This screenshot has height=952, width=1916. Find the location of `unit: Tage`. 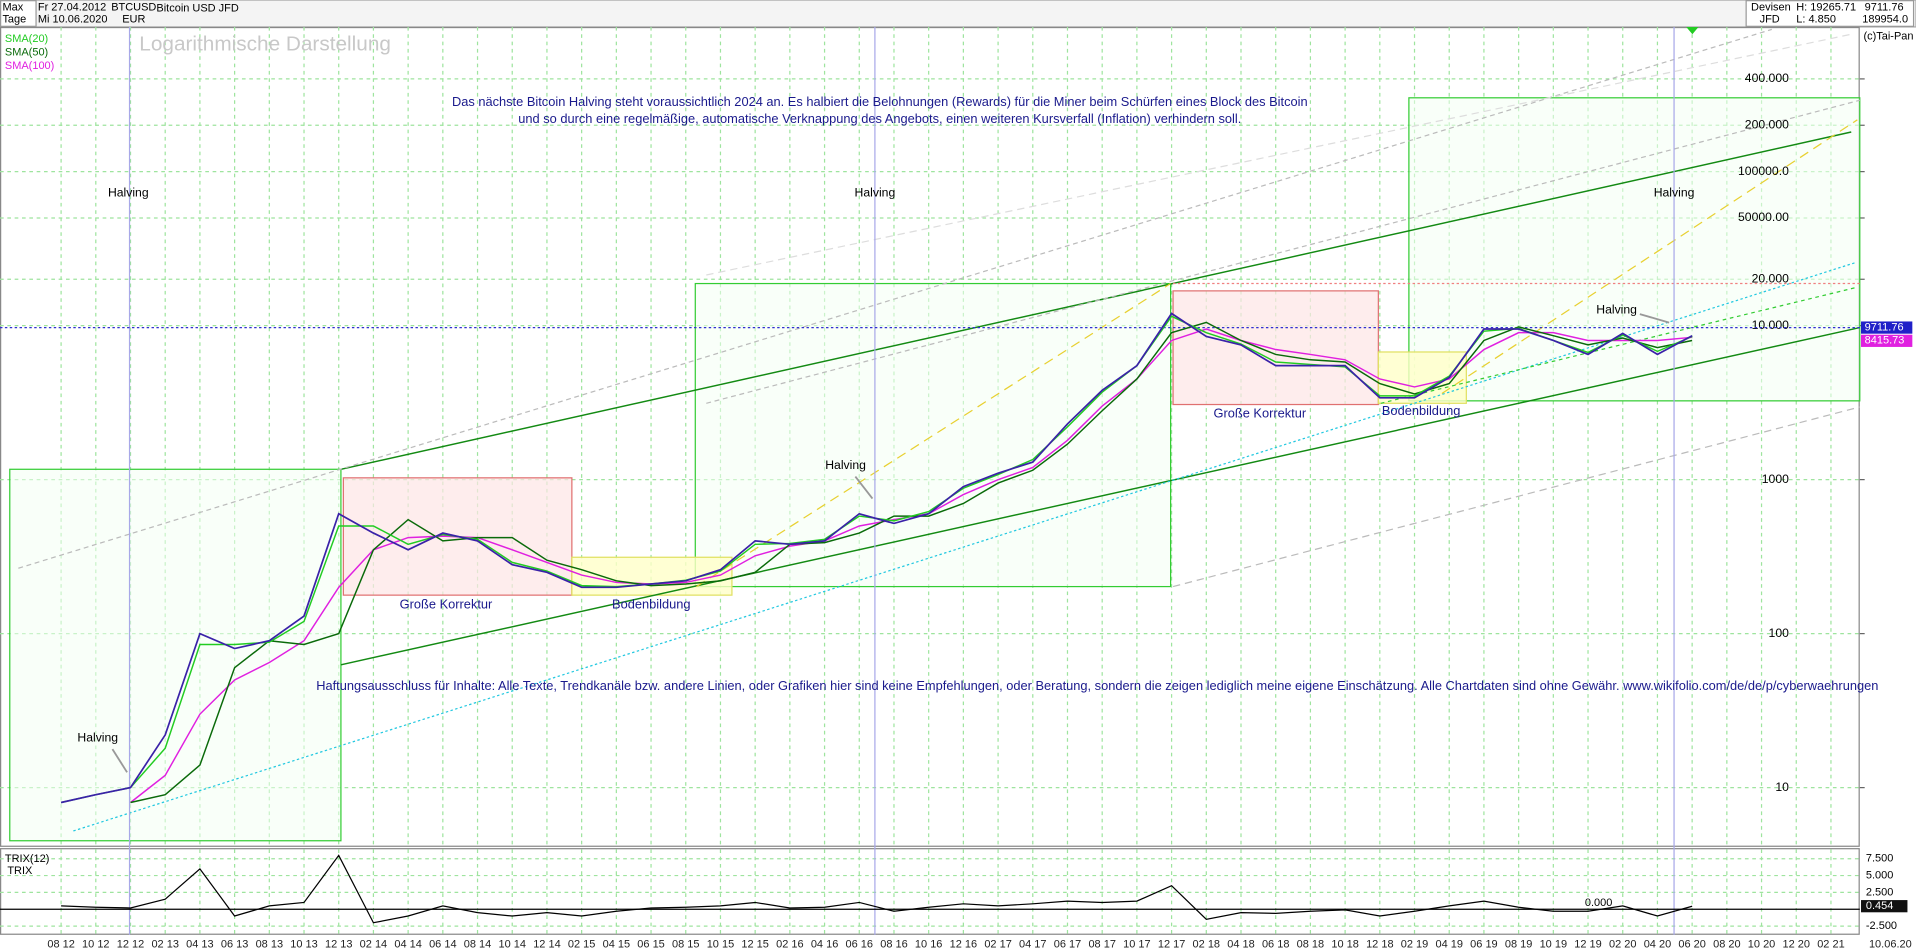

unit: Tage is located at coordinates (14, 20).